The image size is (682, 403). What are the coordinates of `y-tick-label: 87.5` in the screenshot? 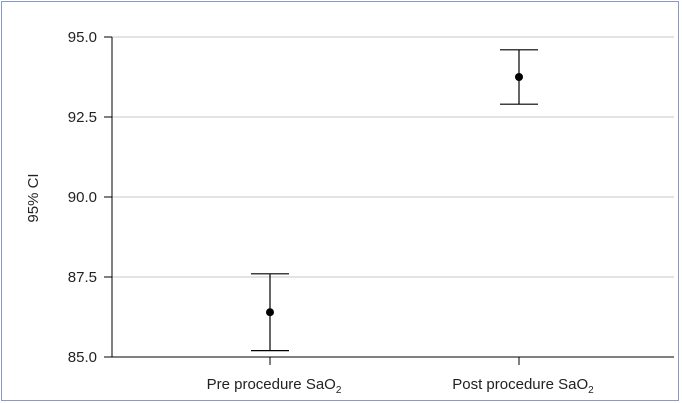 It's located at (82, 277).